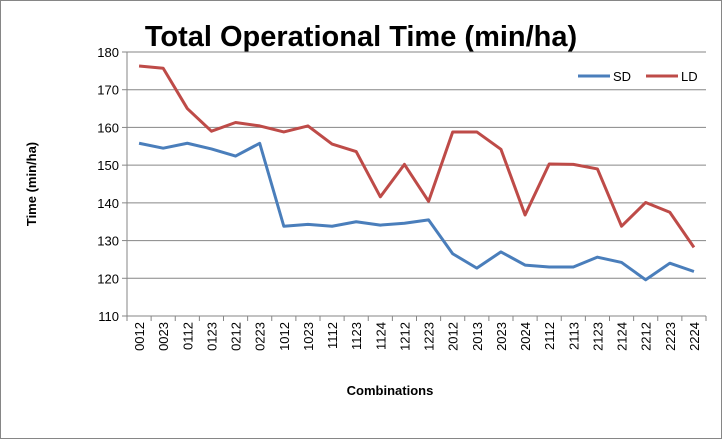  I want to click on x-tick-label: 1012, so click(284, 336).